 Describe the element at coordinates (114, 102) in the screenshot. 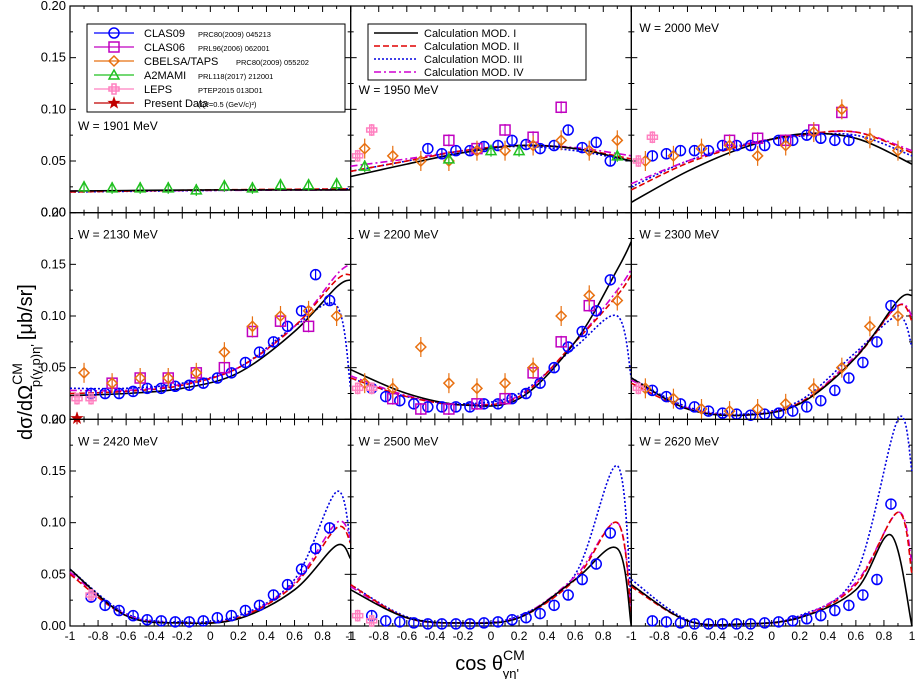

I see `legend-marker` at that location.